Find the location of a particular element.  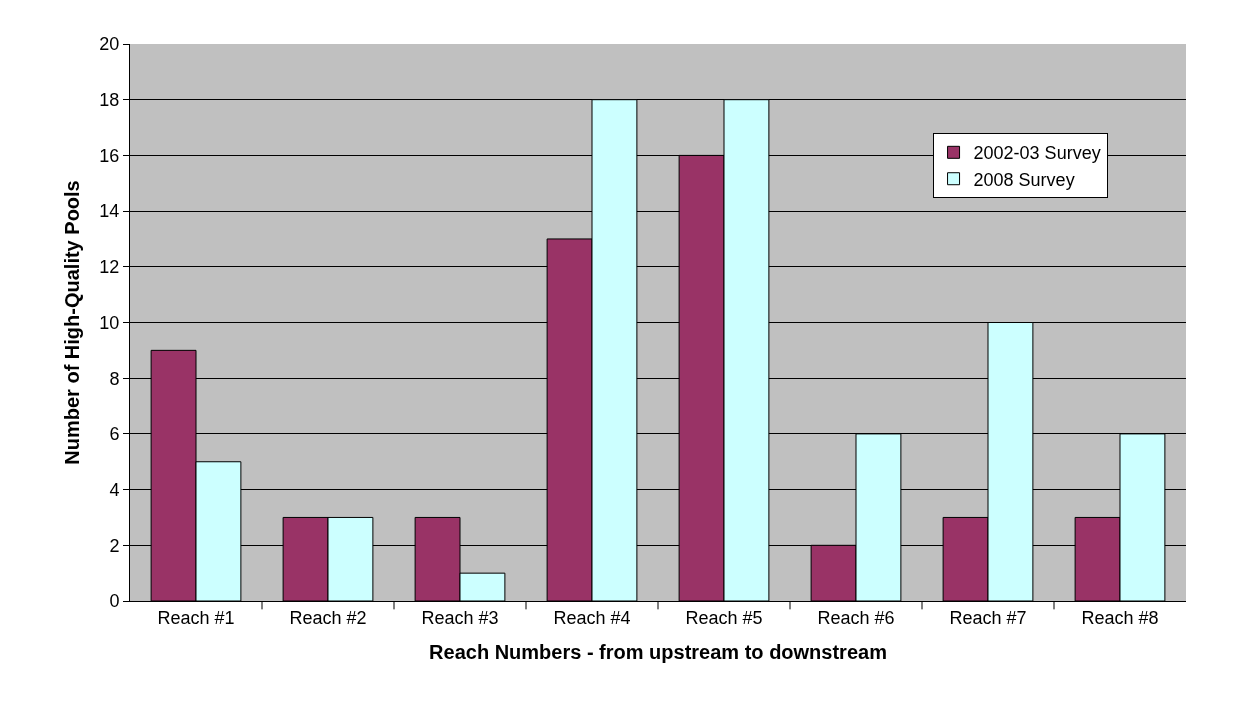

y-tick-label: 18 is located at coordinates (109, 100).